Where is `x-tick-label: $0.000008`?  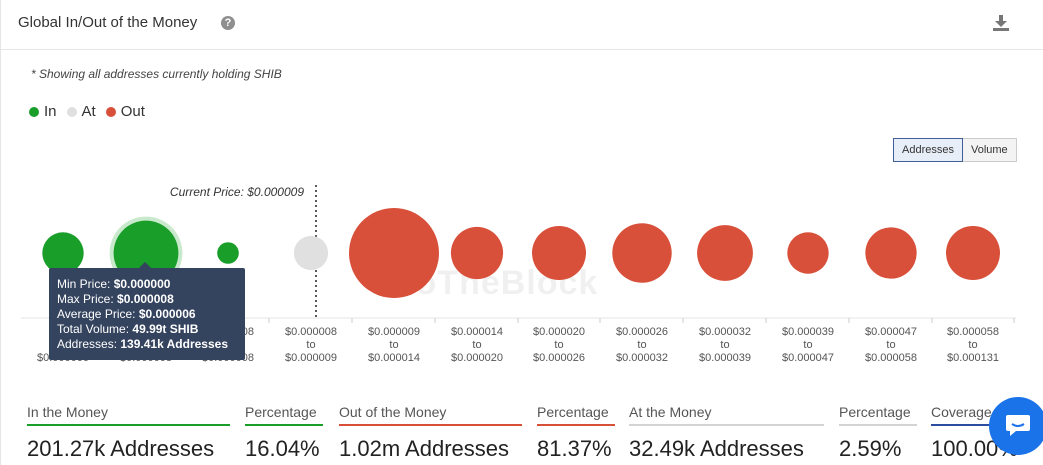
x-tick-label: $0.000008 is located at coordinates (311, 332).